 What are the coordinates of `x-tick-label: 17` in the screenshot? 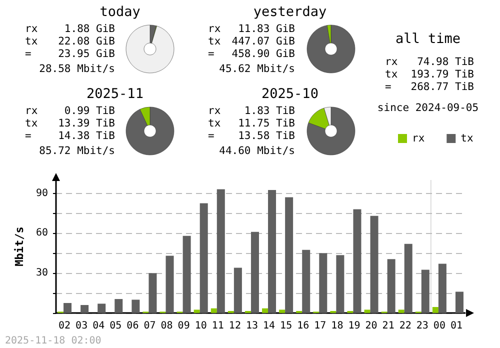 It's located at (320, 326).